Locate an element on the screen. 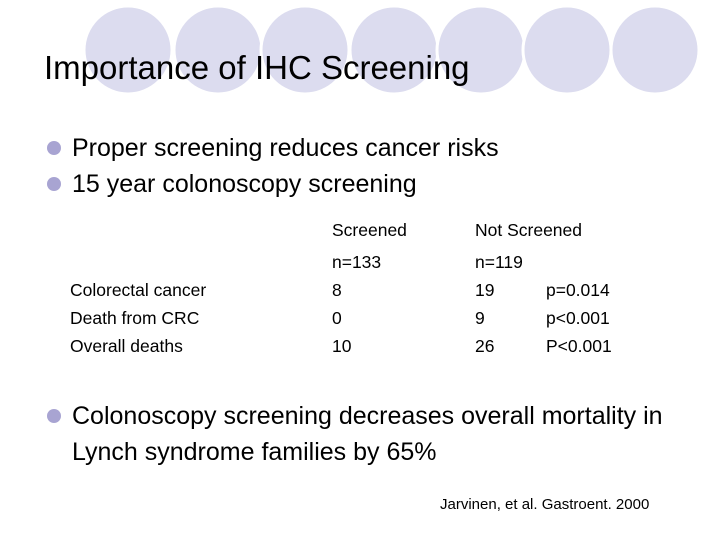 The width and height of the screenshot is (720, 540). screened-value: 0 is located at coordinates (337, 318).